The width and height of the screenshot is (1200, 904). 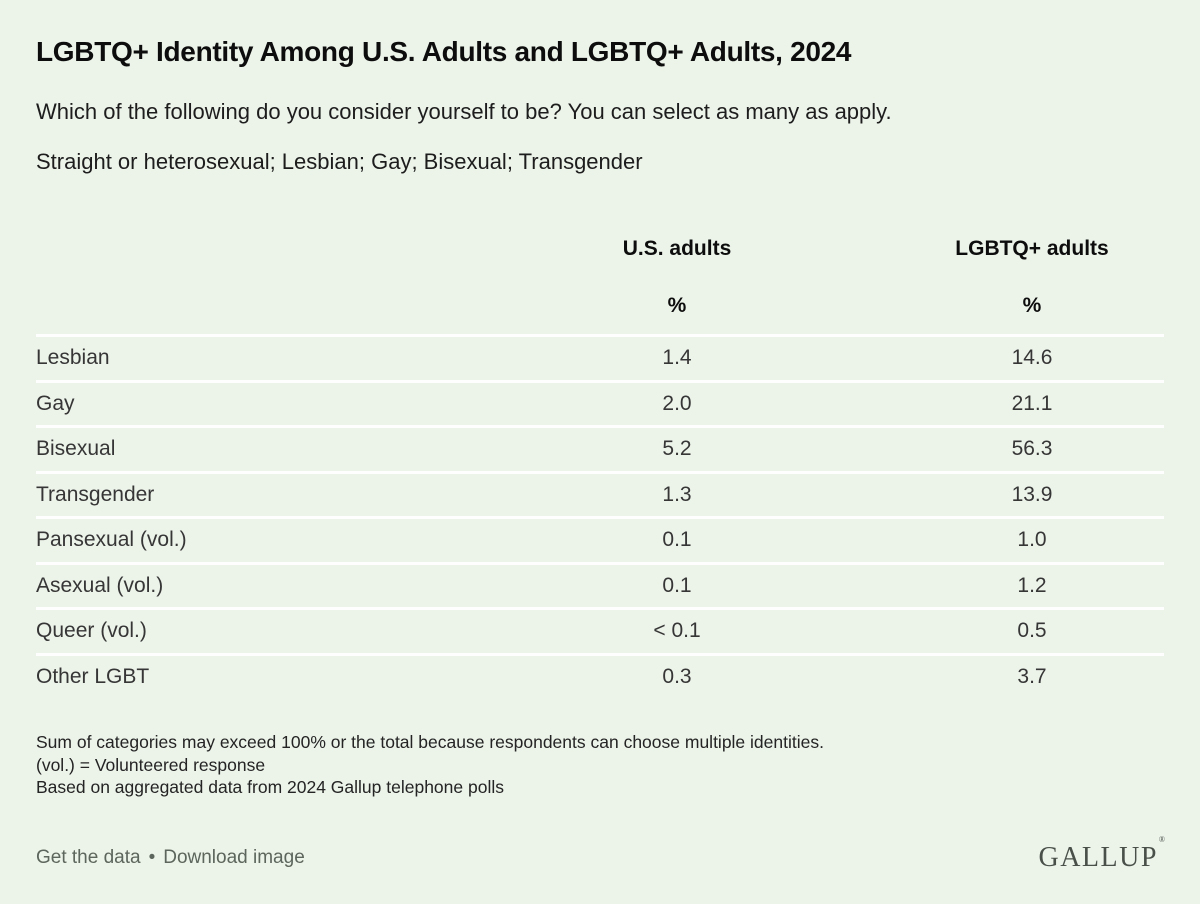 I want to click on row-value-lgbtq: 21.1, so click(x=1032, y=403).